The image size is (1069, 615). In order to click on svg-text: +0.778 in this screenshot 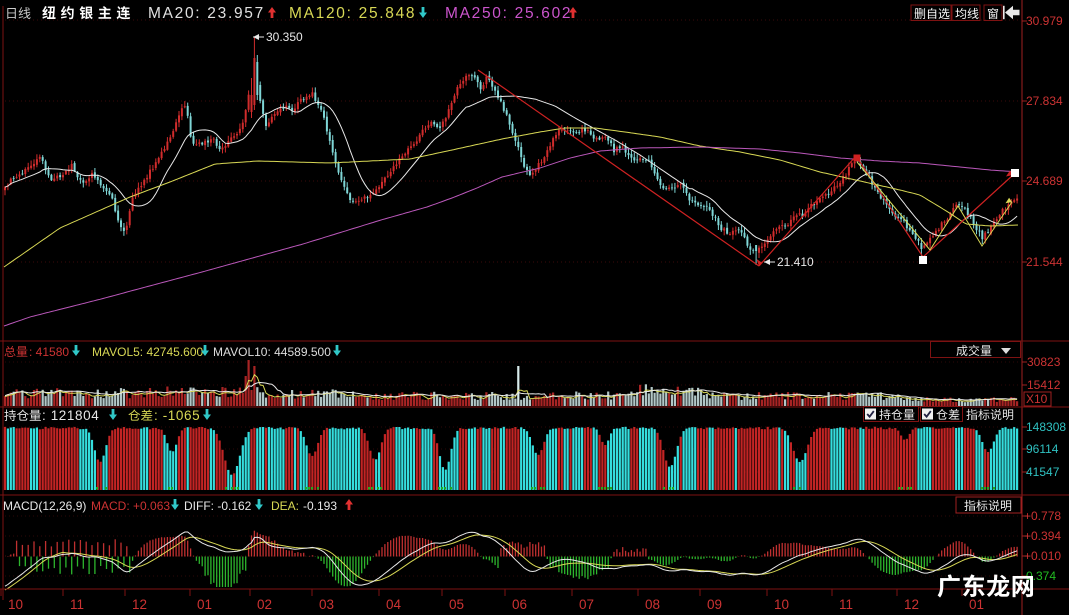, I will do `click(1042, 516)`.